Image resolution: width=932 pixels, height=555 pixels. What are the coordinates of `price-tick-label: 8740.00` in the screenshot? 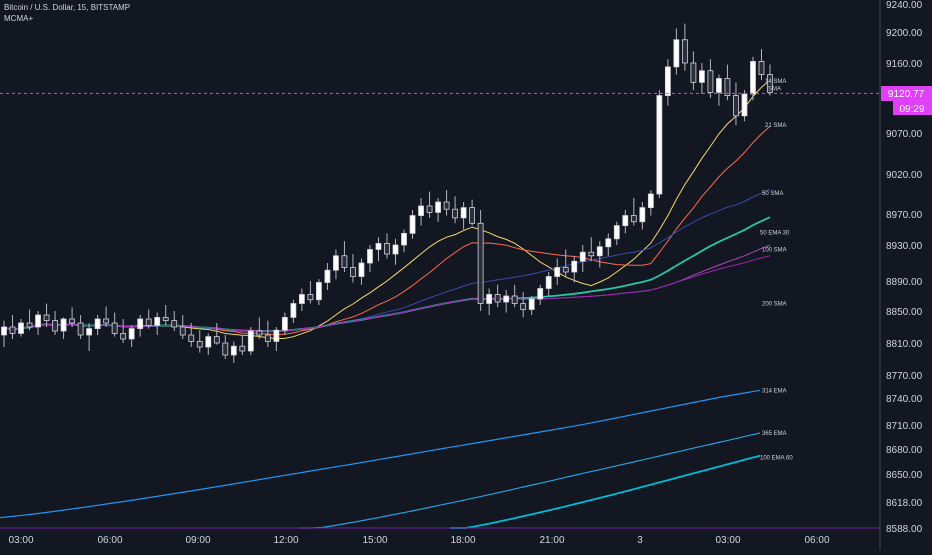 It's located at (904, 399).